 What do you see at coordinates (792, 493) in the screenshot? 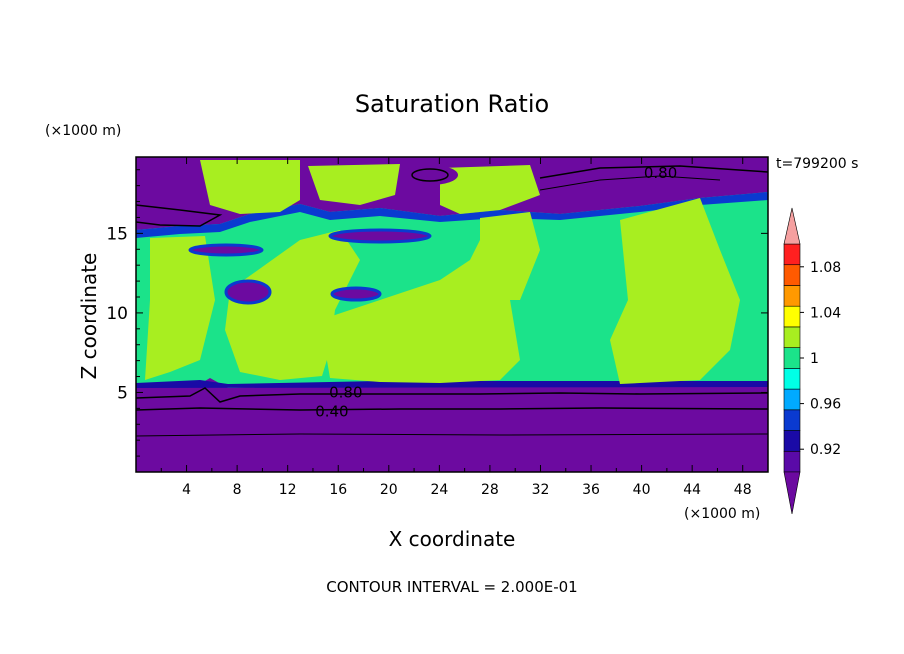
I see `colorbar-under-arrow` at bounding box center [792, 493].